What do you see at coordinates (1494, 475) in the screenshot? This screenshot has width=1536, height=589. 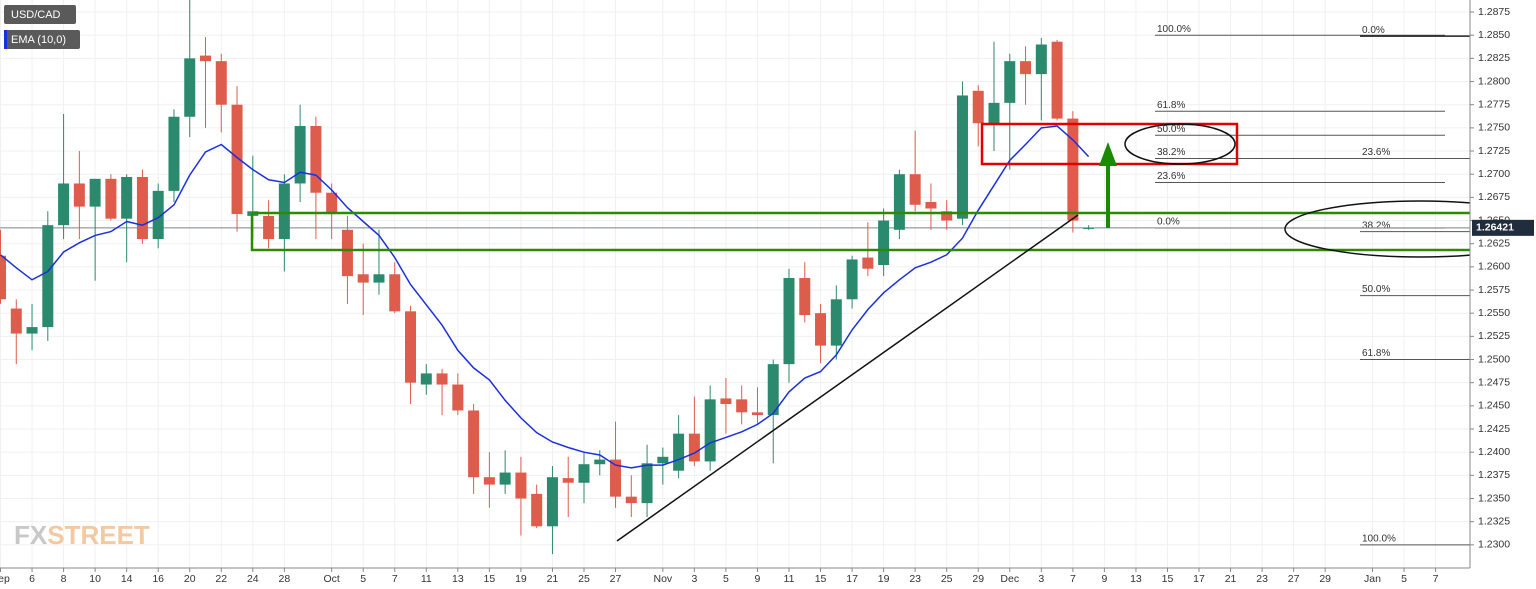 I see `y-tick-label: 1.2375` at bounding box center [1494, 475].